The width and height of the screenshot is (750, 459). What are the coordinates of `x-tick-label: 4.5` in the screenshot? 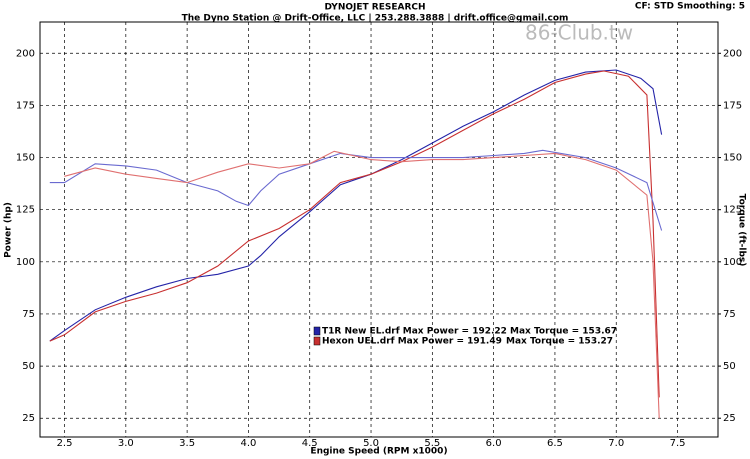 It's located at (310, 443).